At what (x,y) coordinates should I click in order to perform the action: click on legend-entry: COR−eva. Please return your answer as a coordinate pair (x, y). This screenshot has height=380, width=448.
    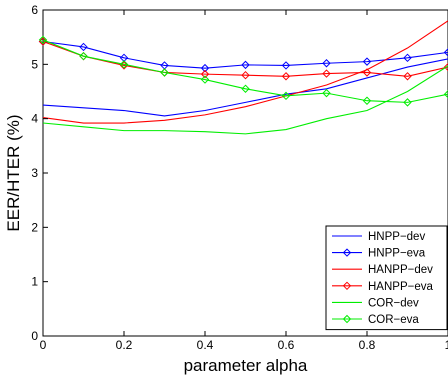
    Looking at the image, I should click on (375, 320).